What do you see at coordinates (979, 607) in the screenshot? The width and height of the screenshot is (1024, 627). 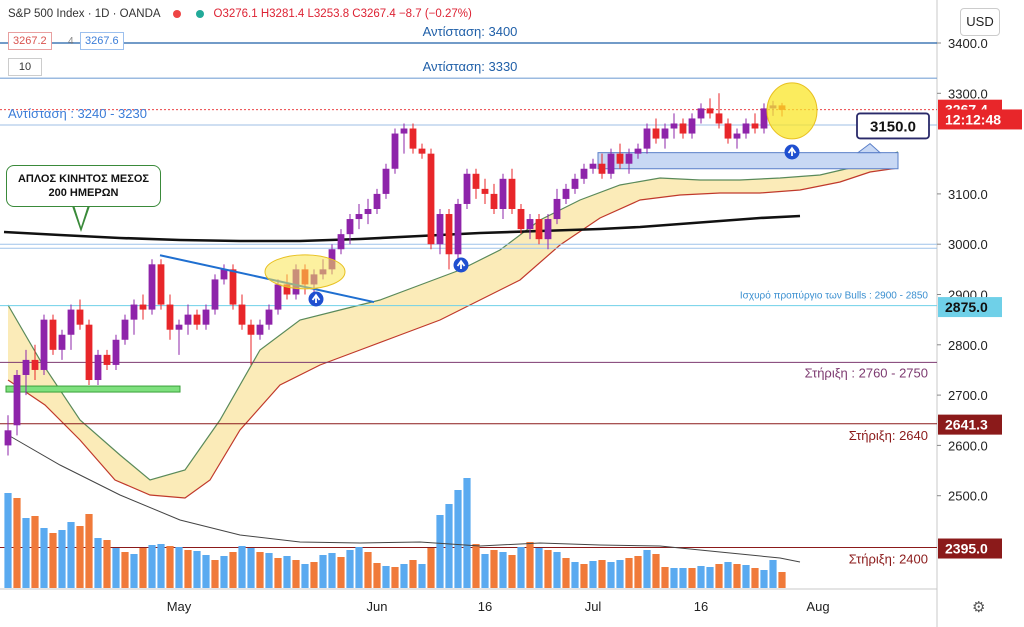 I see `gear-icon: ⚙` at bounding box center [979, 607].